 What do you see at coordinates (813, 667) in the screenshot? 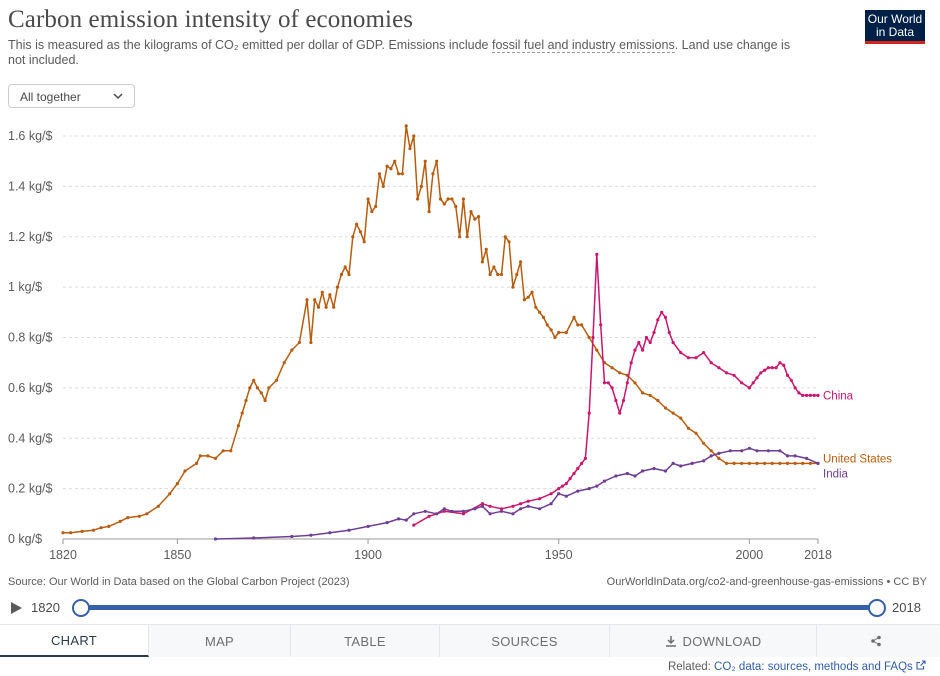
I see `related-link: CO₂ data: sources, methods and FAQs` at bounding box center [813, 667].